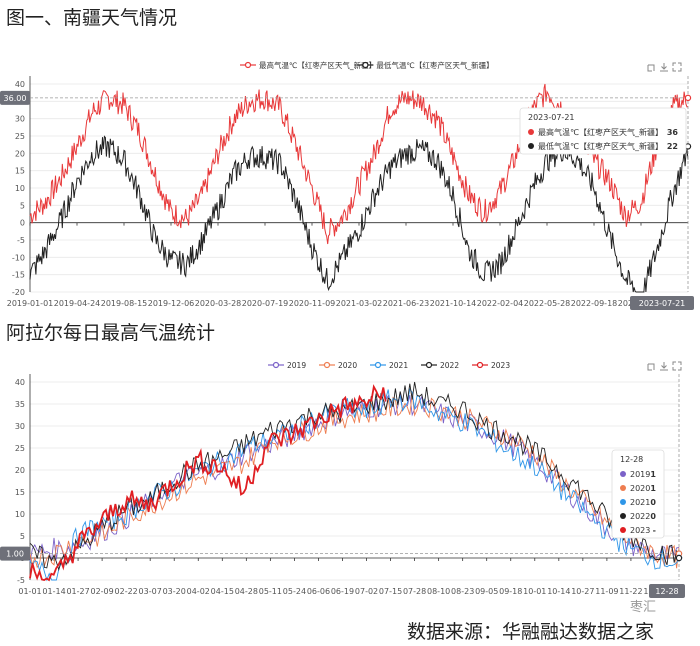 This screenshot has width=700, height=646. I want to click on x-tick-label: 09-18, so click(510, 591).